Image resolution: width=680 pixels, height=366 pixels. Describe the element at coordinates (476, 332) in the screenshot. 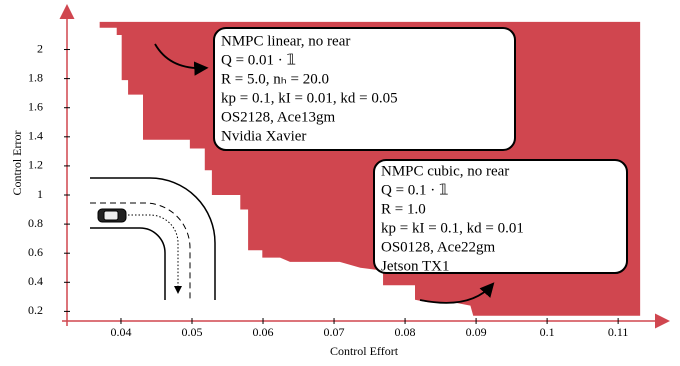

I see `x-tick-label: 0.09` at that location.